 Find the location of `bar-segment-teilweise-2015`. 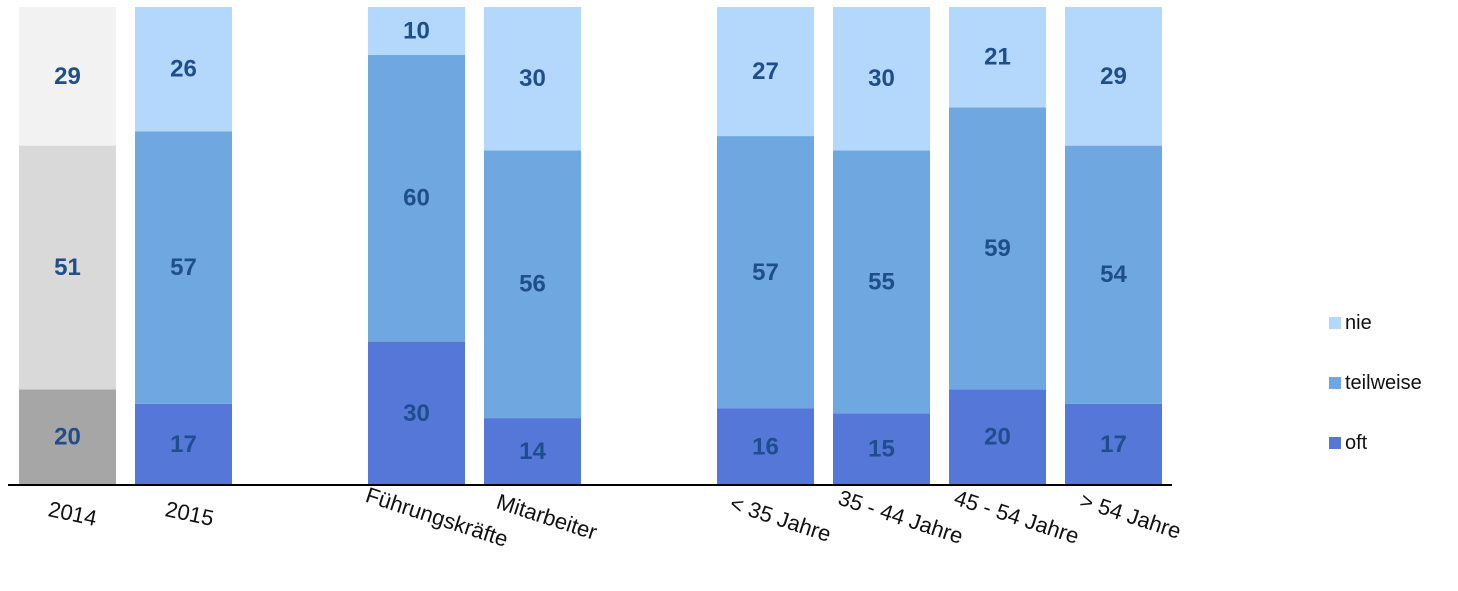

bar-segment-teilweise-2015 is located at coordinates (183, 267).